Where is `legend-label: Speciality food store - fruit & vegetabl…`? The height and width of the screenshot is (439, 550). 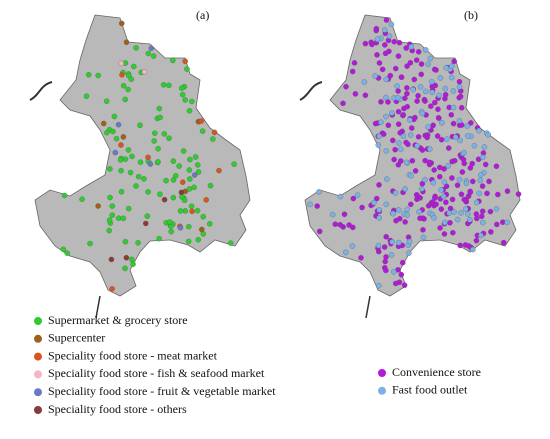
legend-label: Speciality food store - fruit & vegetabl… is located at coordinates (162, 391).